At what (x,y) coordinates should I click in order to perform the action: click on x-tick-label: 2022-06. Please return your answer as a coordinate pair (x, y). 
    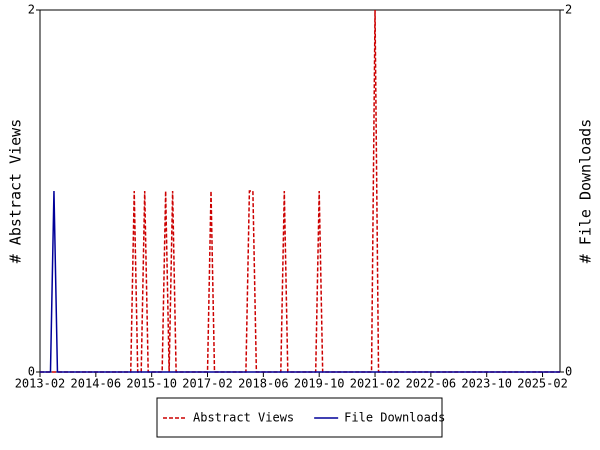
    Looking at the image, I should click on (431, 384).